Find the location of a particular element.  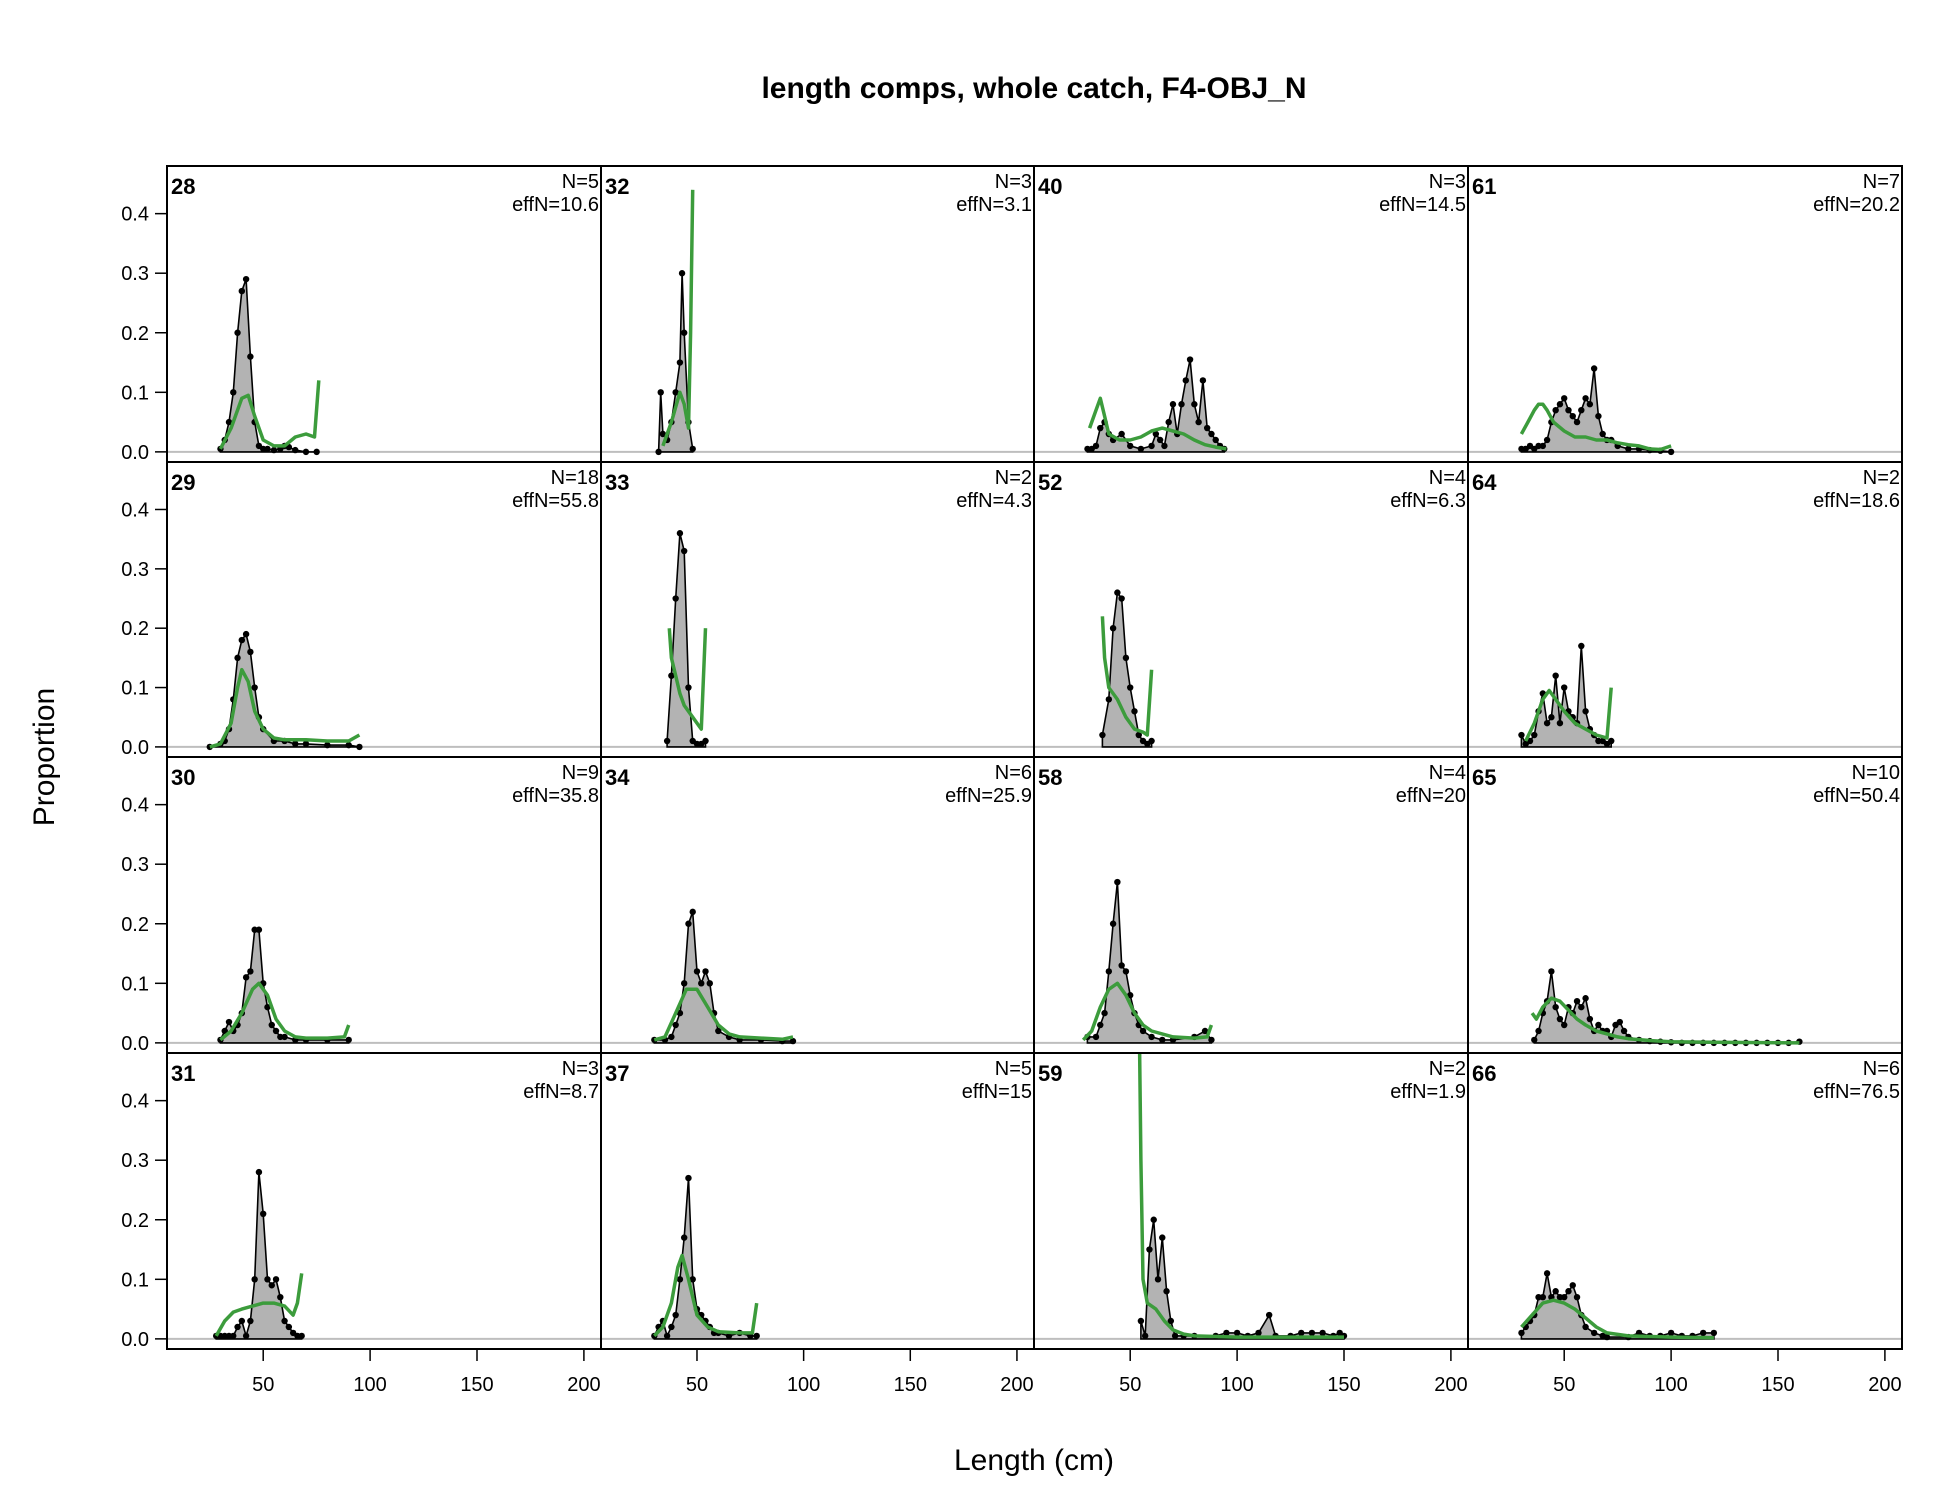

panel-label: 40 is located at coordinates (1050, 186).